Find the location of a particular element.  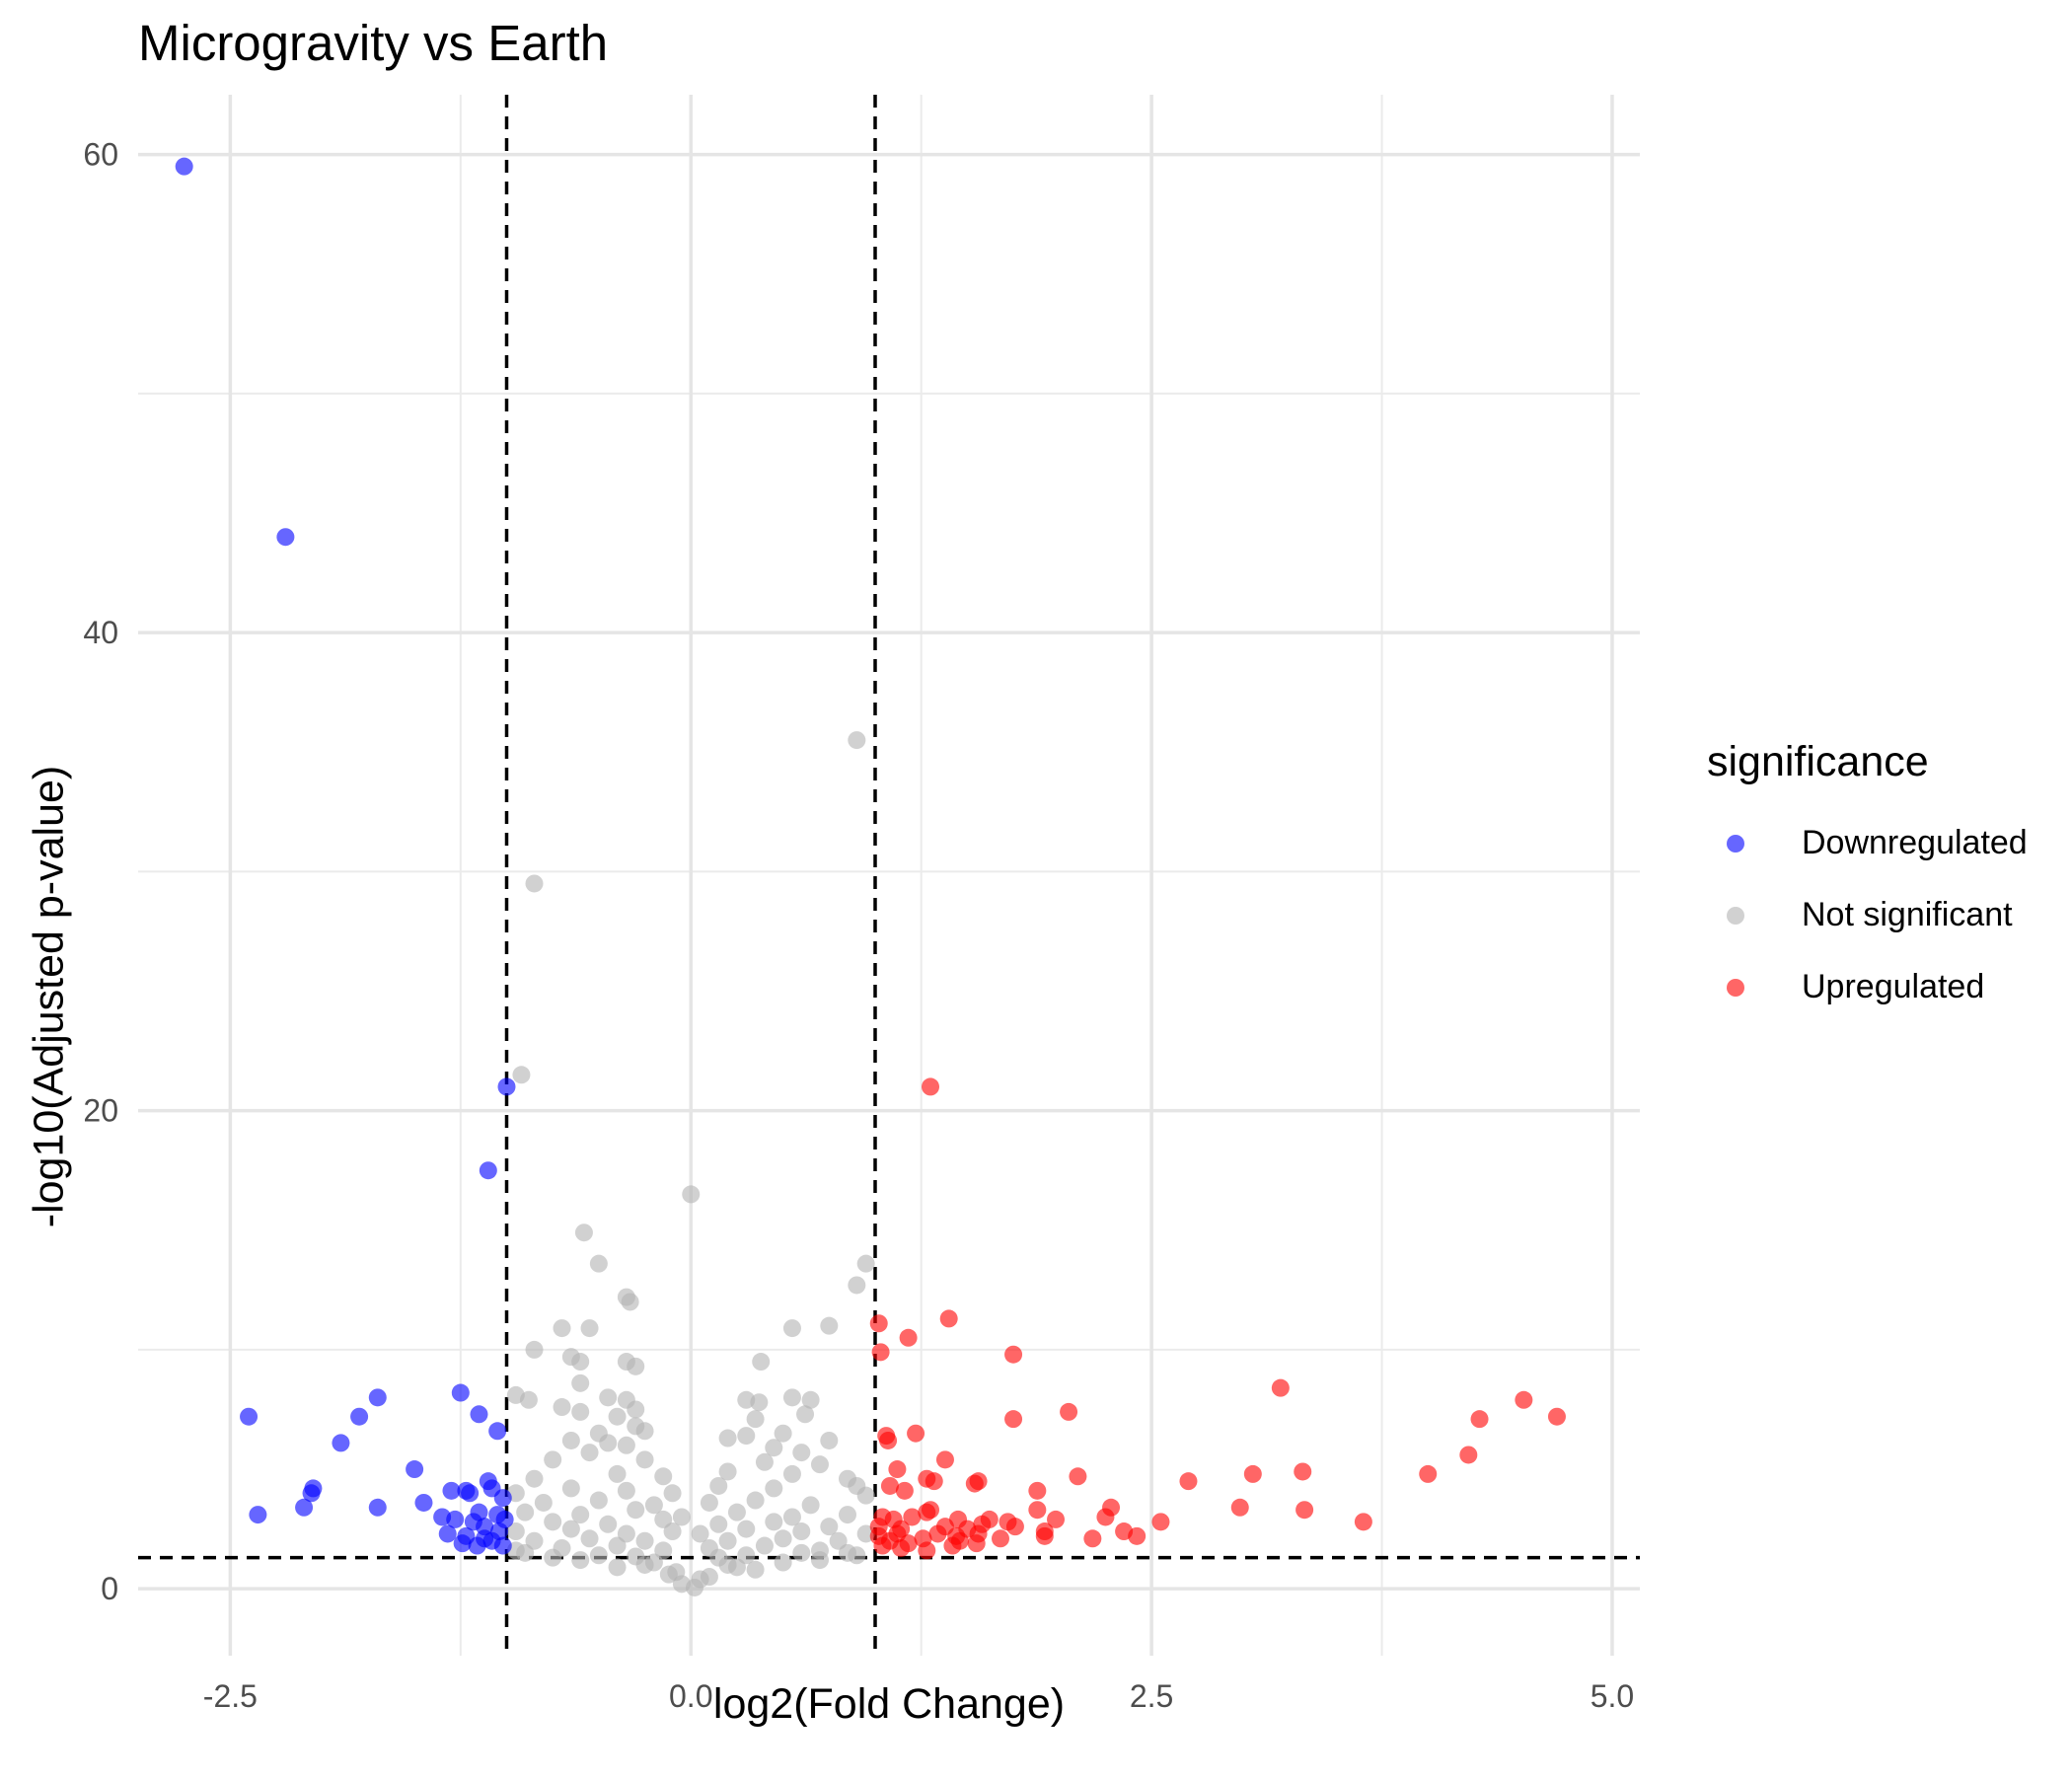

x-tick-label: -2.5 is located at coordinates (230, 1696).